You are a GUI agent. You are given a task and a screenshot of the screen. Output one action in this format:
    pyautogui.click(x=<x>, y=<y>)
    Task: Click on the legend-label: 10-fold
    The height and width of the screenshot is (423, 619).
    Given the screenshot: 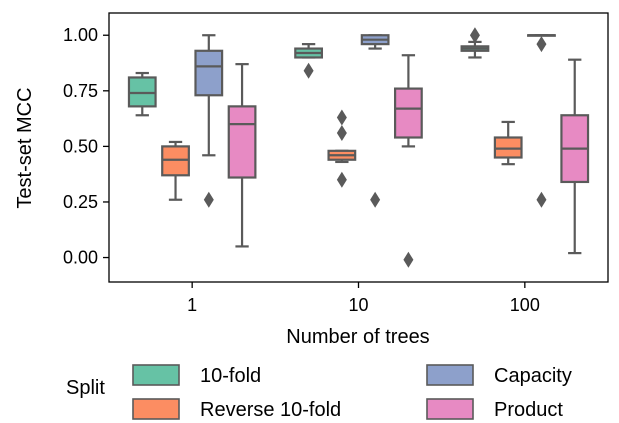 What is the action you would take?
    pyautogui.click(x=230, y=376)
    